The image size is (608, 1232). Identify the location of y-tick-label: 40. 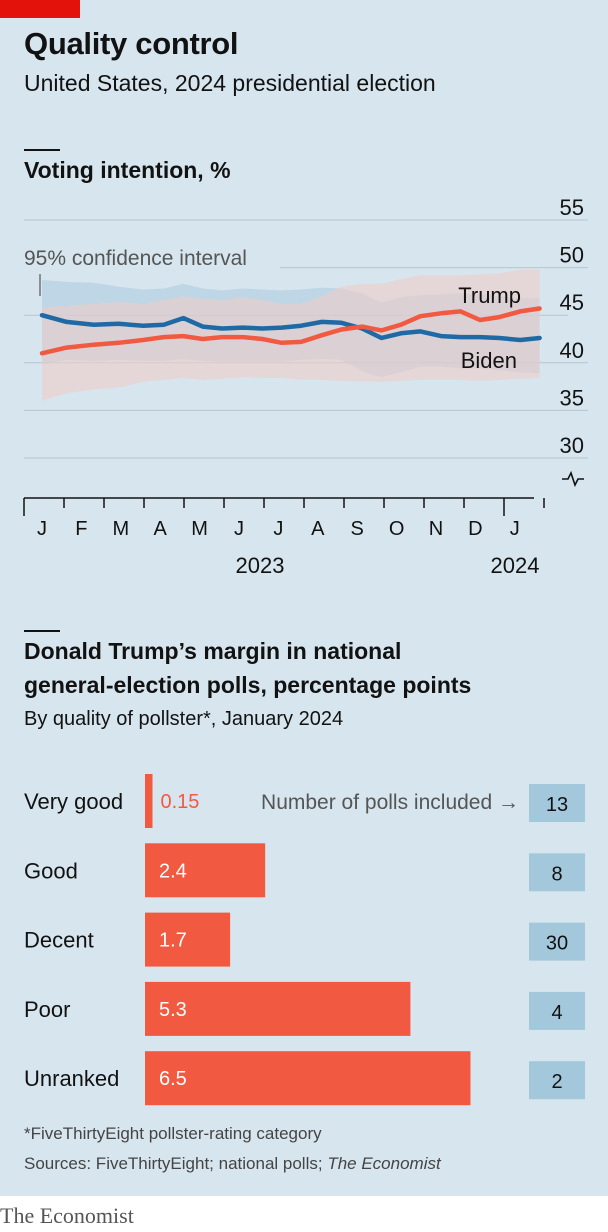
(572, 350).